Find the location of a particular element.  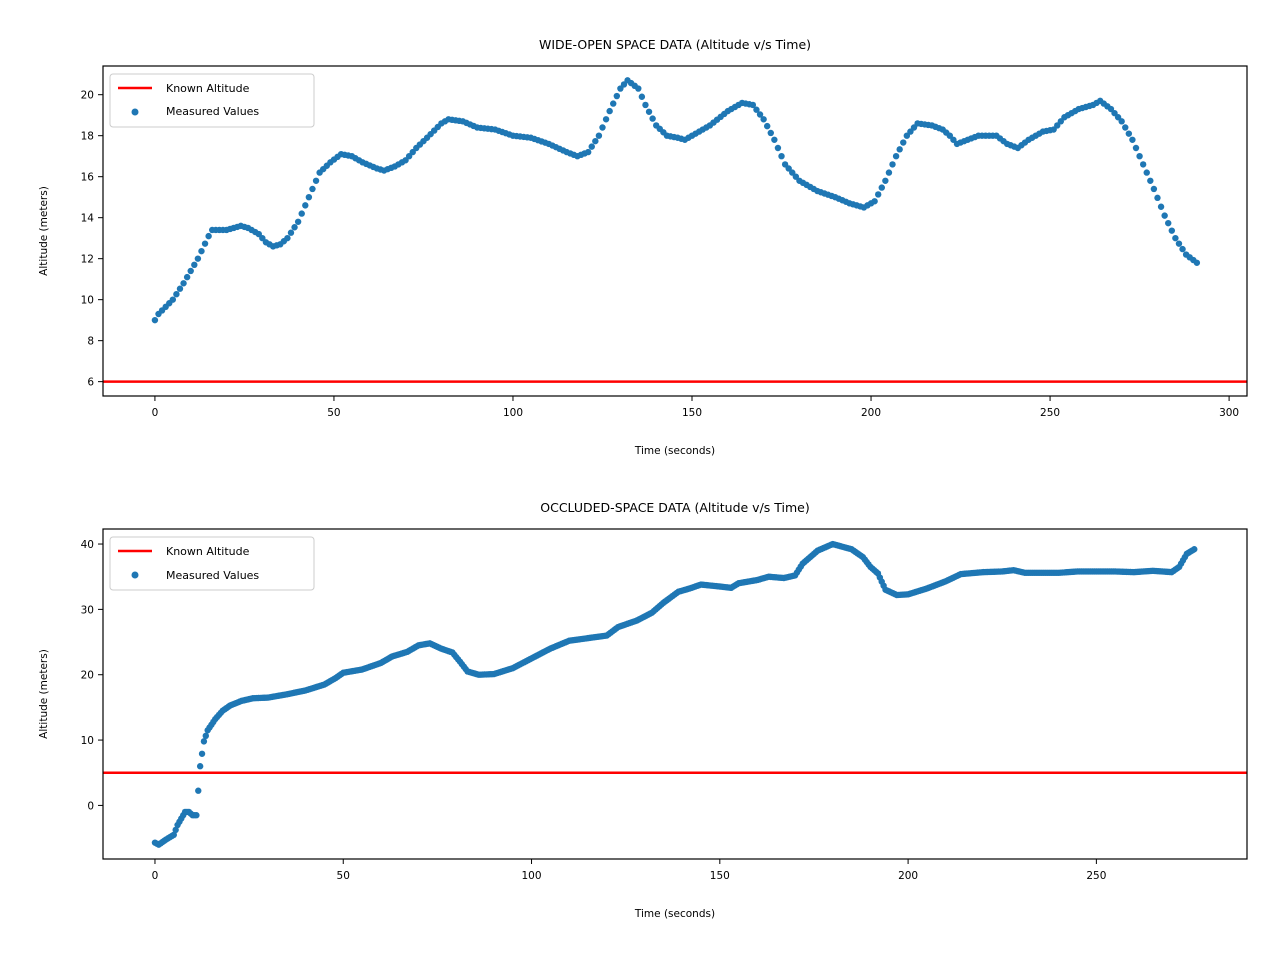

legend-box is located at coordinates (212, 100).